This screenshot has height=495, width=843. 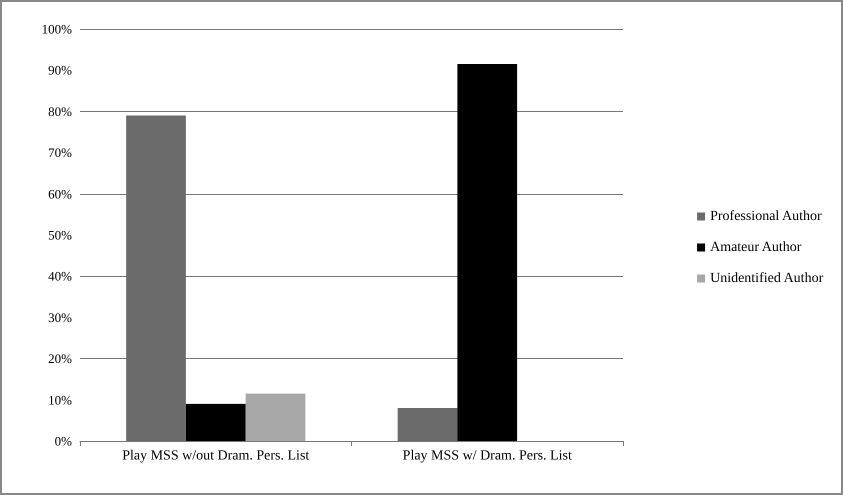 I want to click on legend-label: Amateur Author, so click(x=756, y=247).